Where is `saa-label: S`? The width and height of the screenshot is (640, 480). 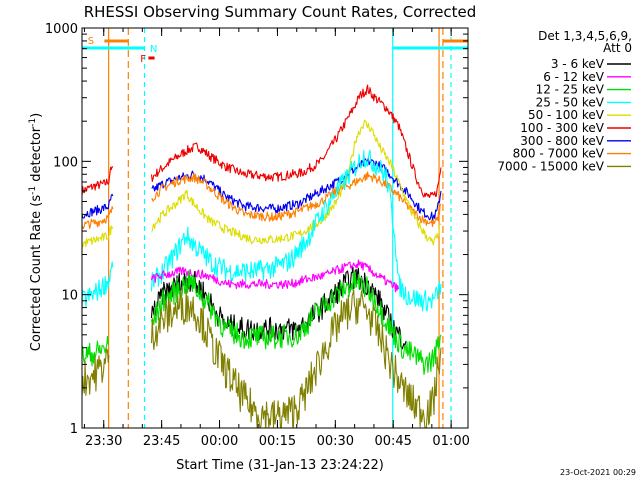
saa-label: S is located at coordinates (91, 41).